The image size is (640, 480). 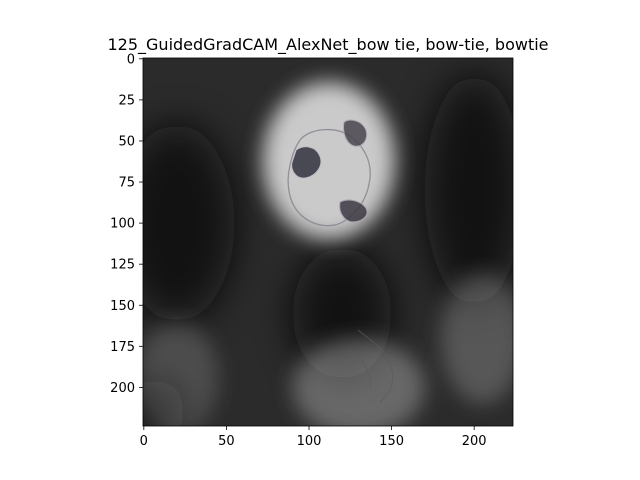 What do you see at coordinates (226, 441) in the screenshot?
I see `x-tick-label: 50` at bounding box center [226, 441].